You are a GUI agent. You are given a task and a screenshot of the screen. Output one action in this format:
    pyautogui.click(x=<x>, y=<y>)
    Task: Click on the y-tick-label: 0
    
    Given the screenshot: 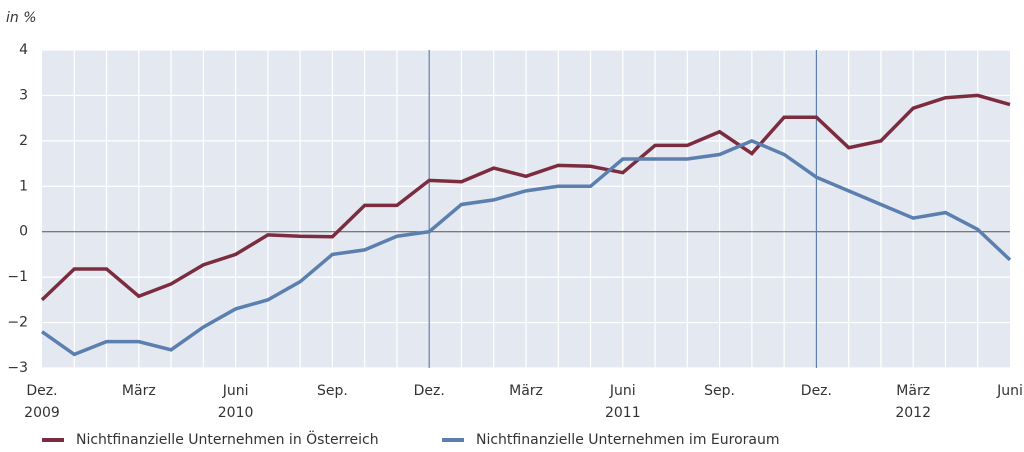 What is the action you would take?
    pyautogui.click(x=23, y=232)
    